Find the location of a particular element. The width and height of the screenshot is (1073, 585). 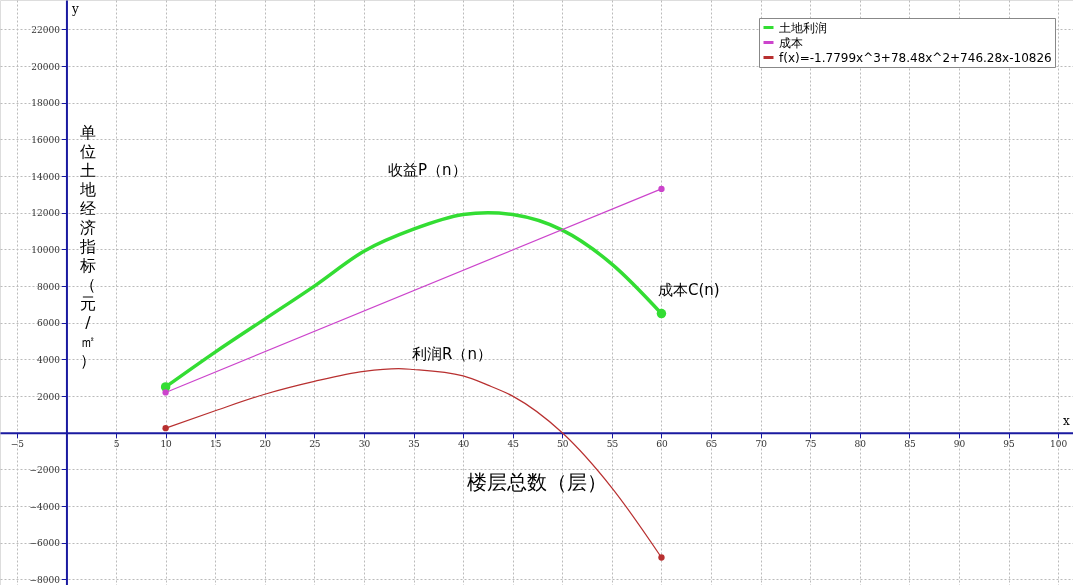

x-tick-label: 15 is located at coordinates (215, 444).